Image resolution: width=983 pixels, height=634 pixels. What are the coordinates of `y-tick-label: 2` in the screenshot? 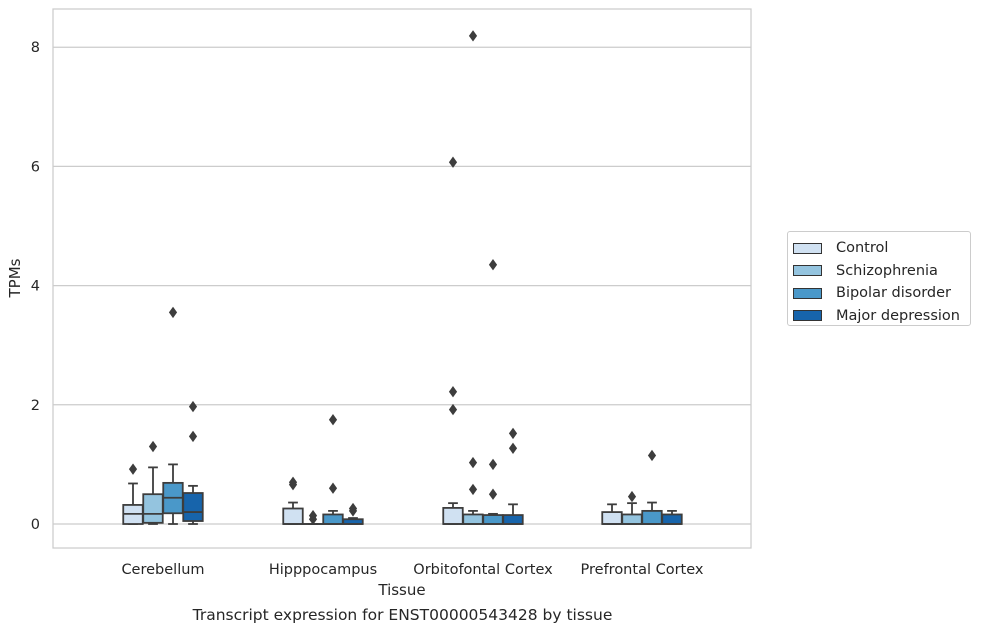 It's located at (35, 406).